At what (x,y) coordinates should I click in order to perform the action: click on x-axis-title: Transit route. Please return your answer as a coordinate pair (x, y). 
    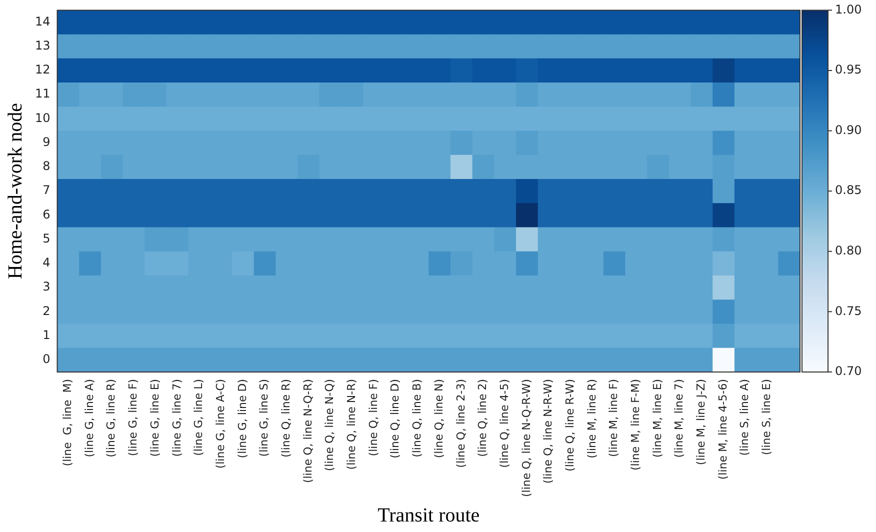
    Looking at the image, I should click on (429, 515).